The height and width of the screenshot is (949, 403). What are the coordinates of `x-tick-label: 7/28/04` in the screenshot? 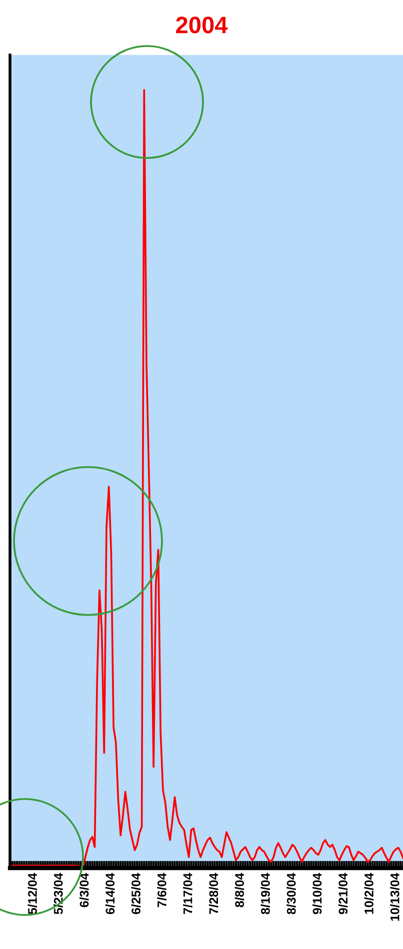 It's located at (213, 893).